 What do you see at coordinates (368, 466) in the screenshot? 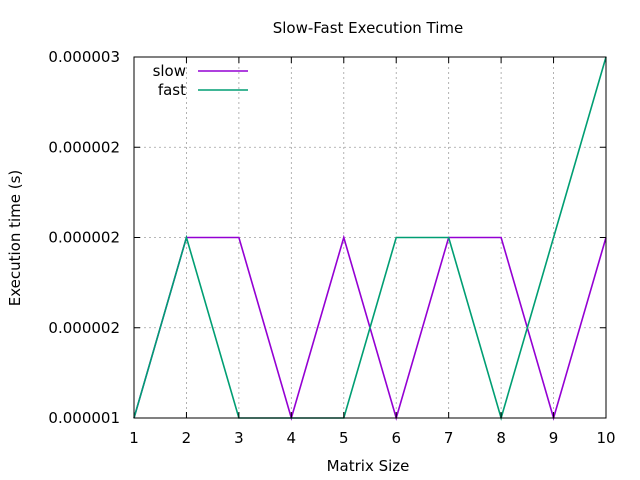
I see `x-axis-label: Matrix Size` at bounding box center [368, 466].